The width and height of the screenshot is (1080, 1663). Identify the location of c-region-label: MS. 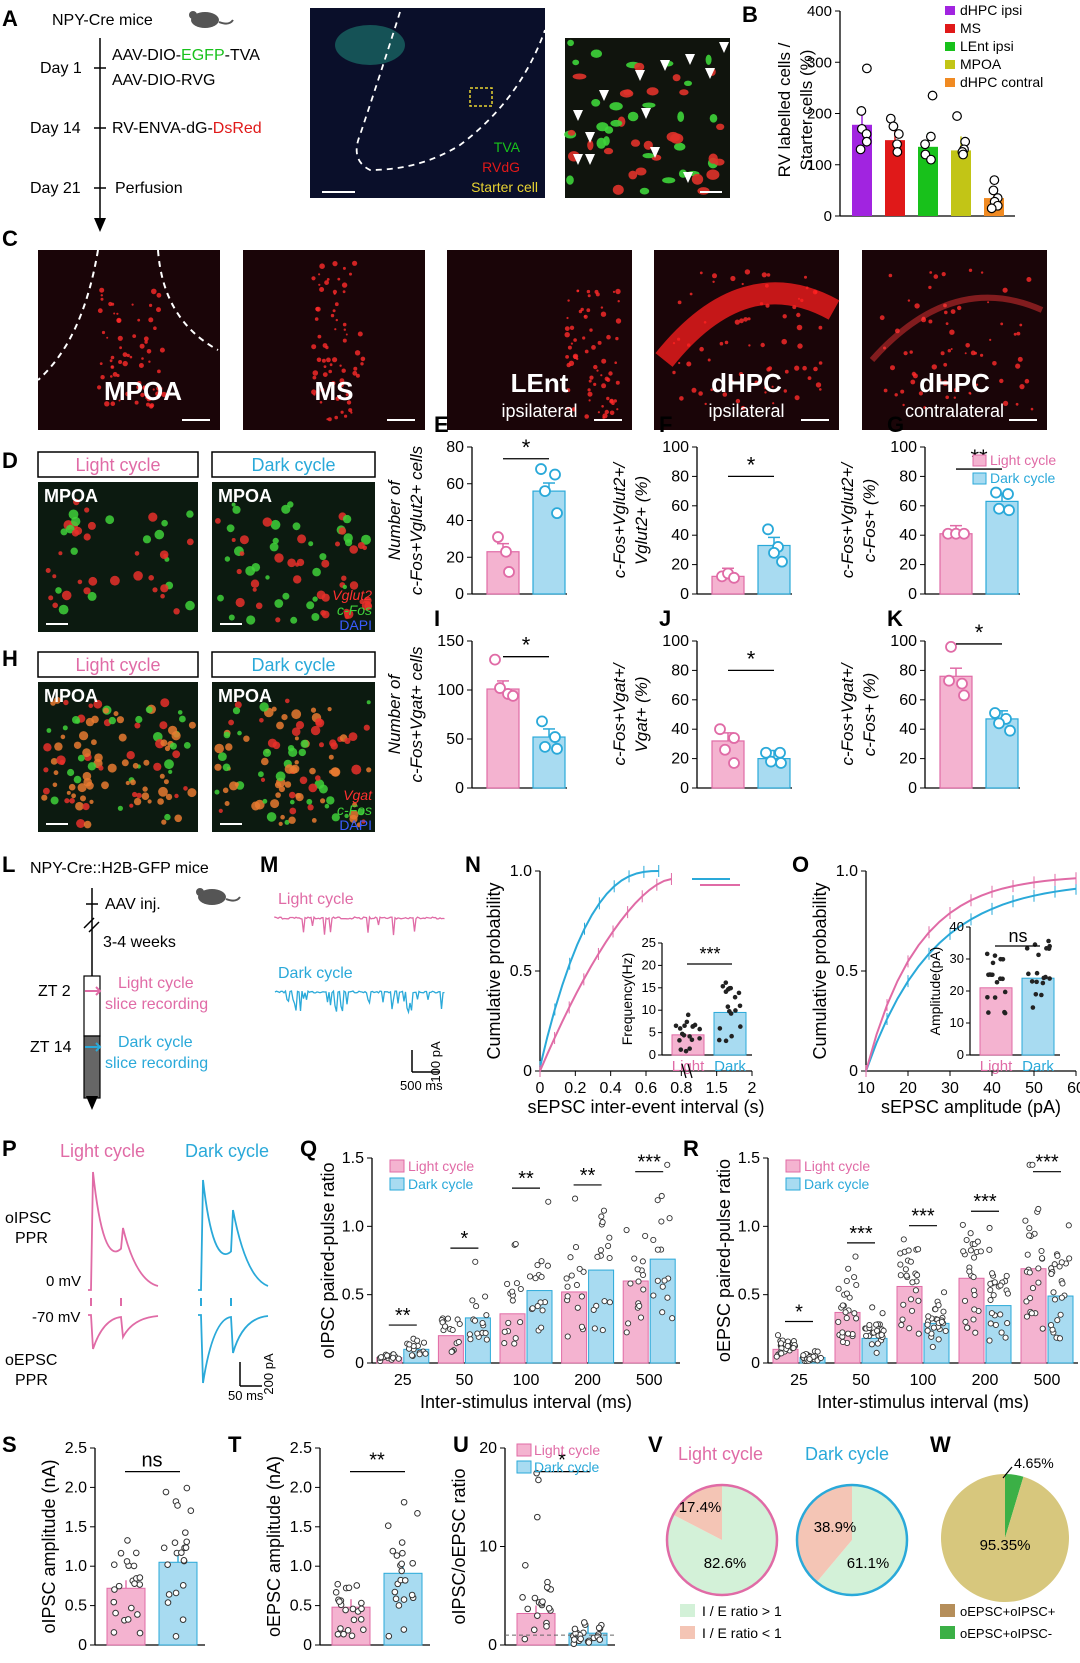
(334, 391).